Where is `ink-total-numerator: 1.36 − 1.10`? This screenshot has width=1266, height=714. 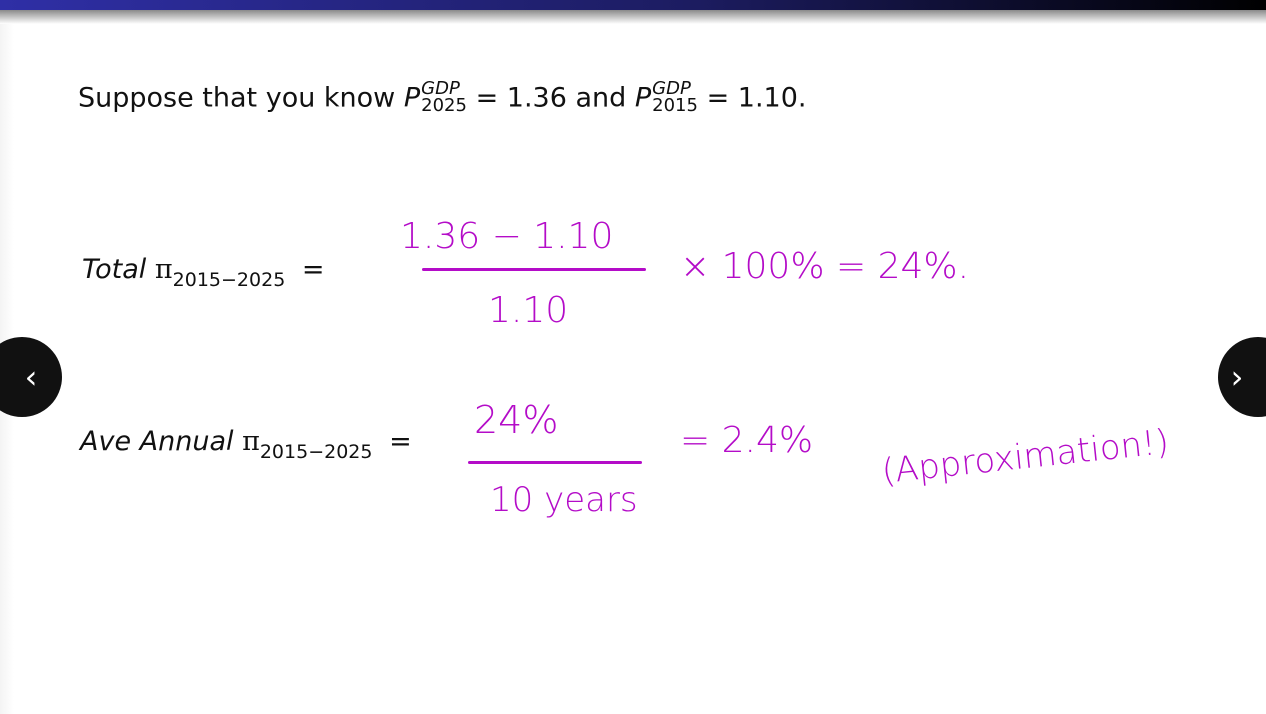
ink-total-numerator: 1.36 − 1.10 is located at coordinates (507, 236).